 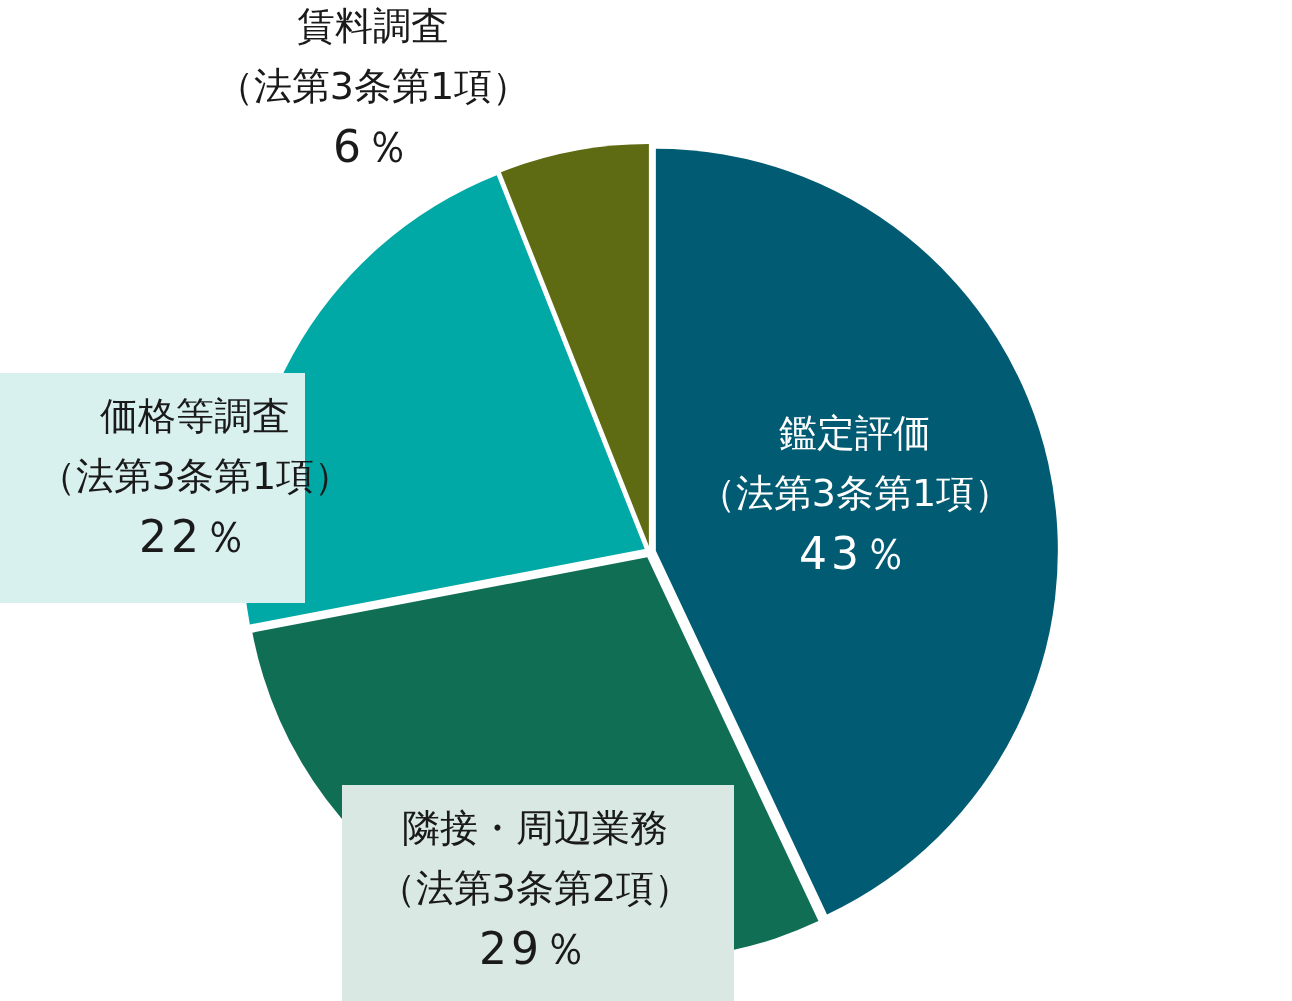 What do you see at coordinates (195, 536) in the screenshot?
I see `data-label: 22％` at bounding box center [195, 536].